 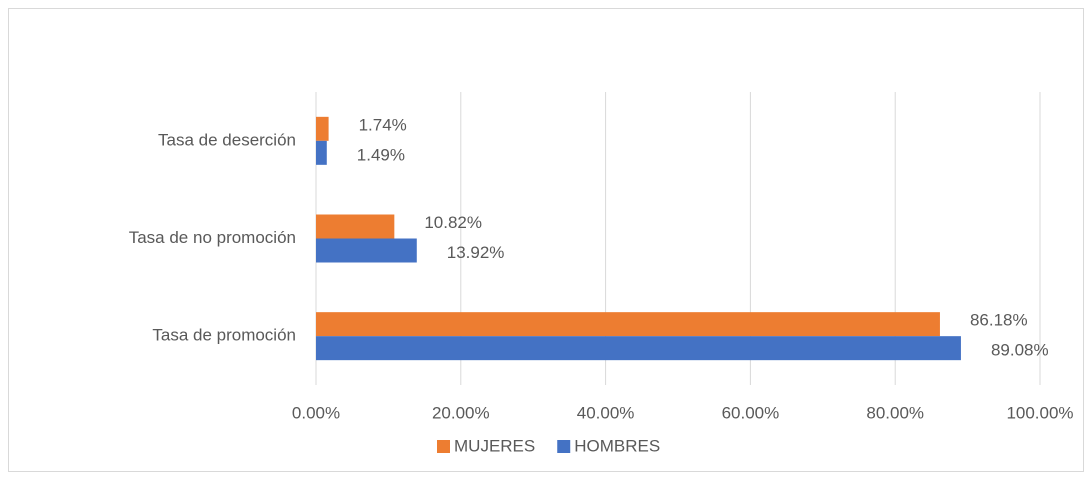 What do you see at coordinates (227, 139) in the screenshot?
I see `y-tick-label: Tasa de deserción` at bounding box center [227, 139].